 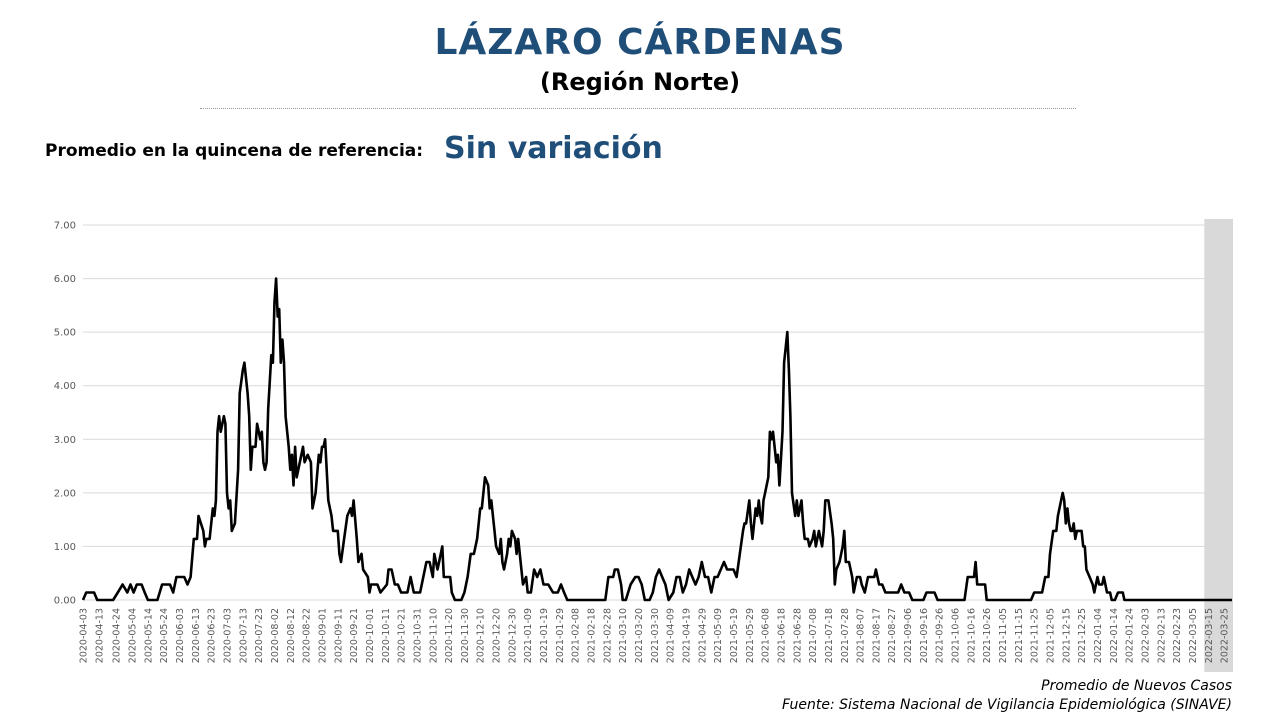 What do you see at coordinates (1114, 635) in the screenshot?
I see `x-tick-label: 2022-01-14` at bounding box center [1114, 635].